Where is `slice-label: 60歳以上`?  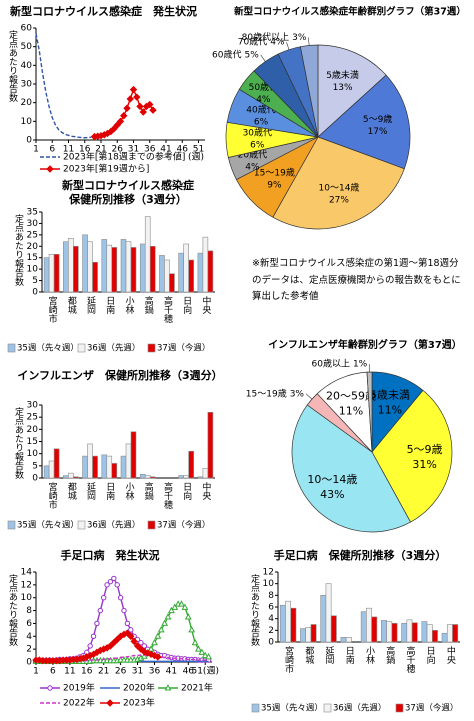 slice-label: 60歳以上 is located at coordinates (331, 364).